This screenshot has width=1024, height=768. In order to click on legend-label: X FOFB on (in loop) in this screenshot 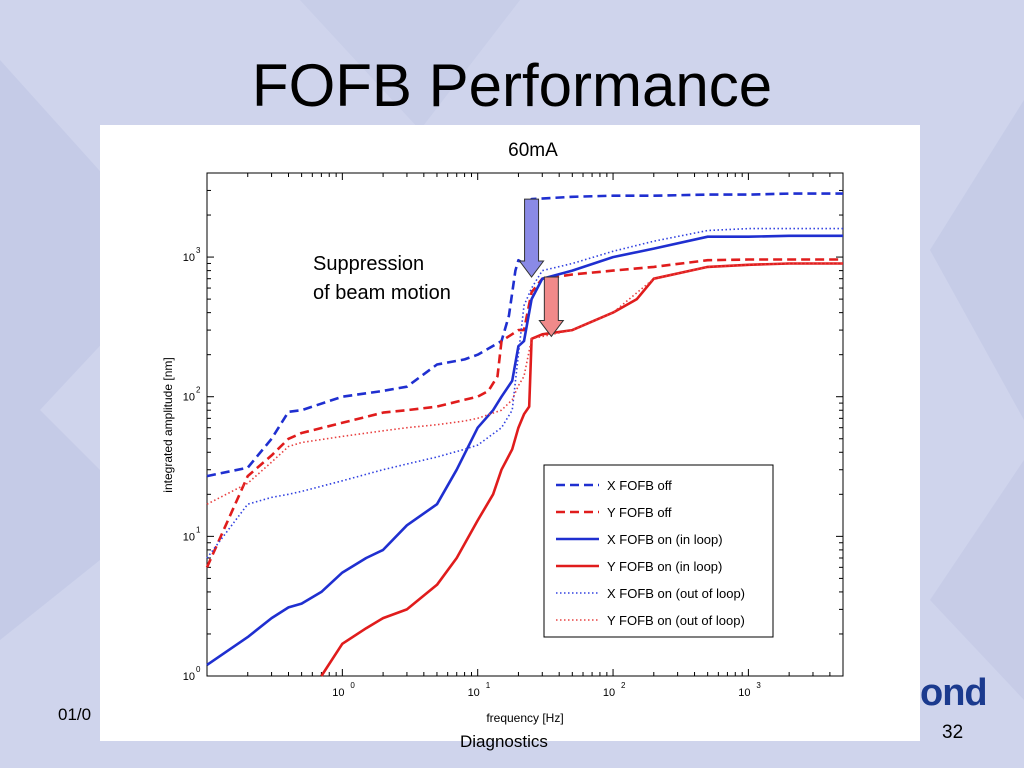, I will do `click(665, 539)`.